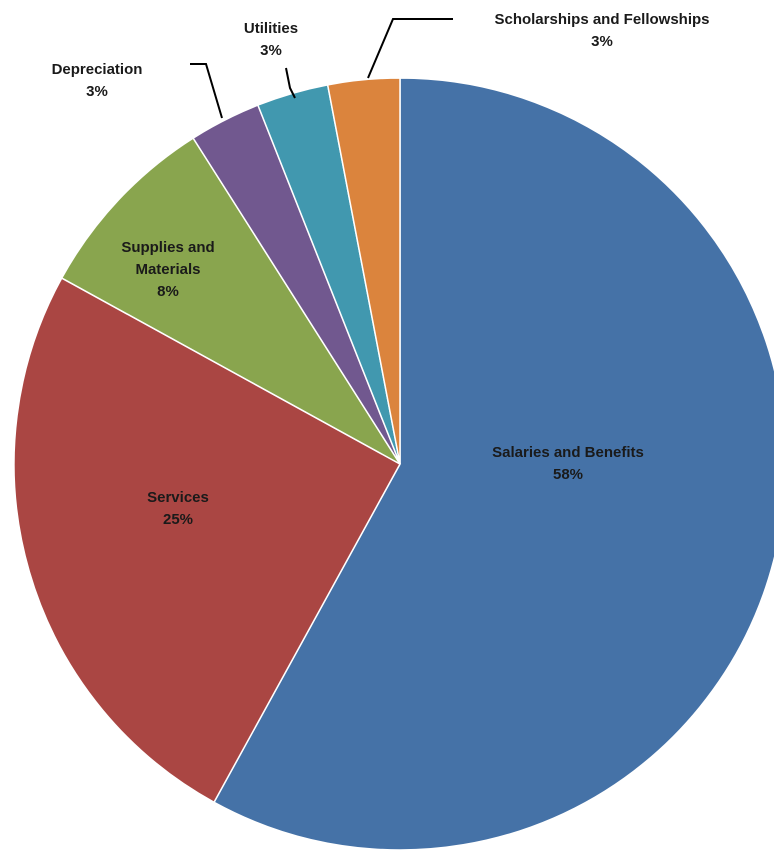 The height and width of the screenshot is (850, 774). Describe the element at coordinates (568, 474) in the screenshot. I see `slice-percent: 58%` at that location.